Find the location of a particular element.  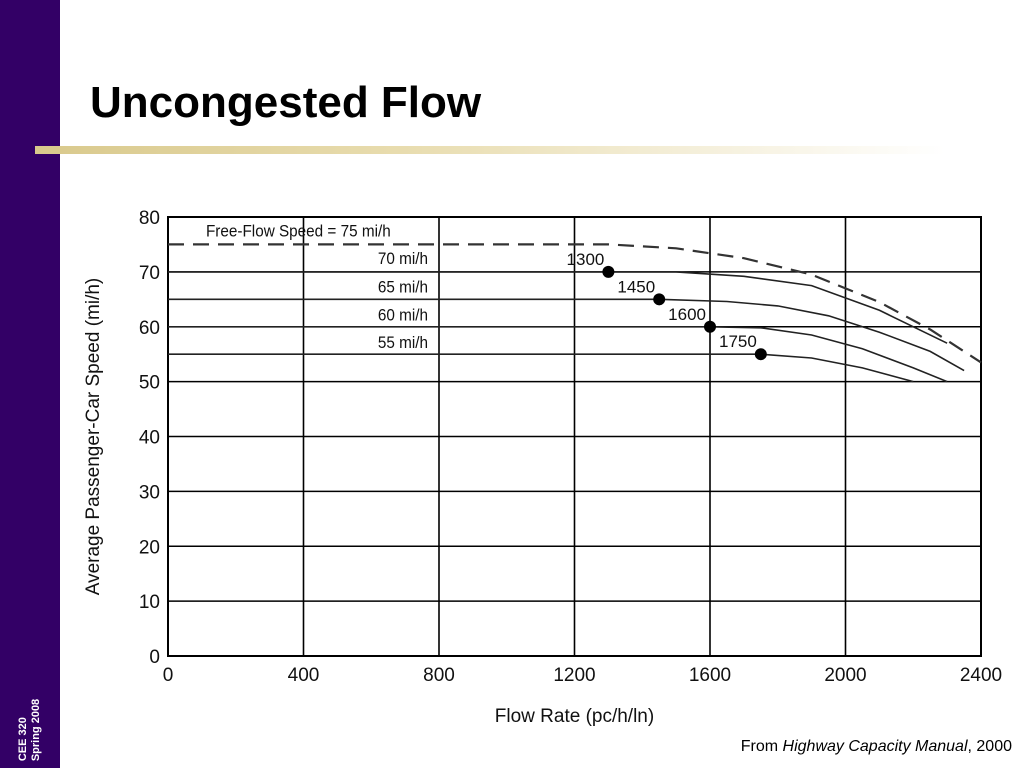

x-tick-label: 1600 is located at coordinates (710, 675).